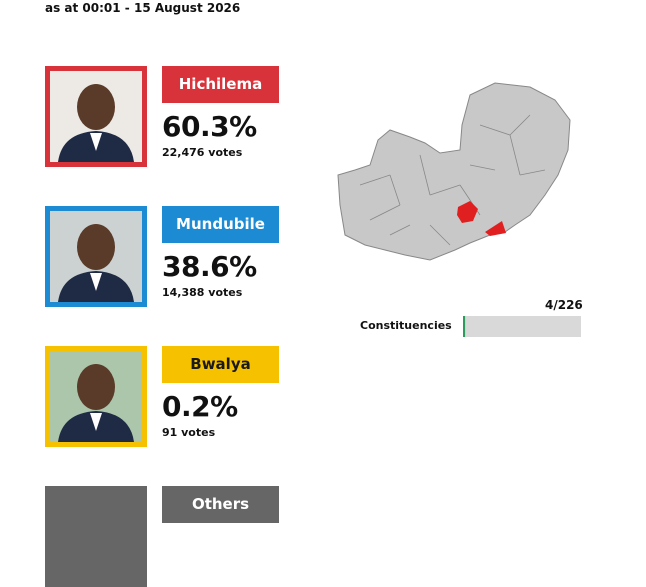 This screenshot has width=646, height=587. I want to click on boundaries, so click(452, 180).